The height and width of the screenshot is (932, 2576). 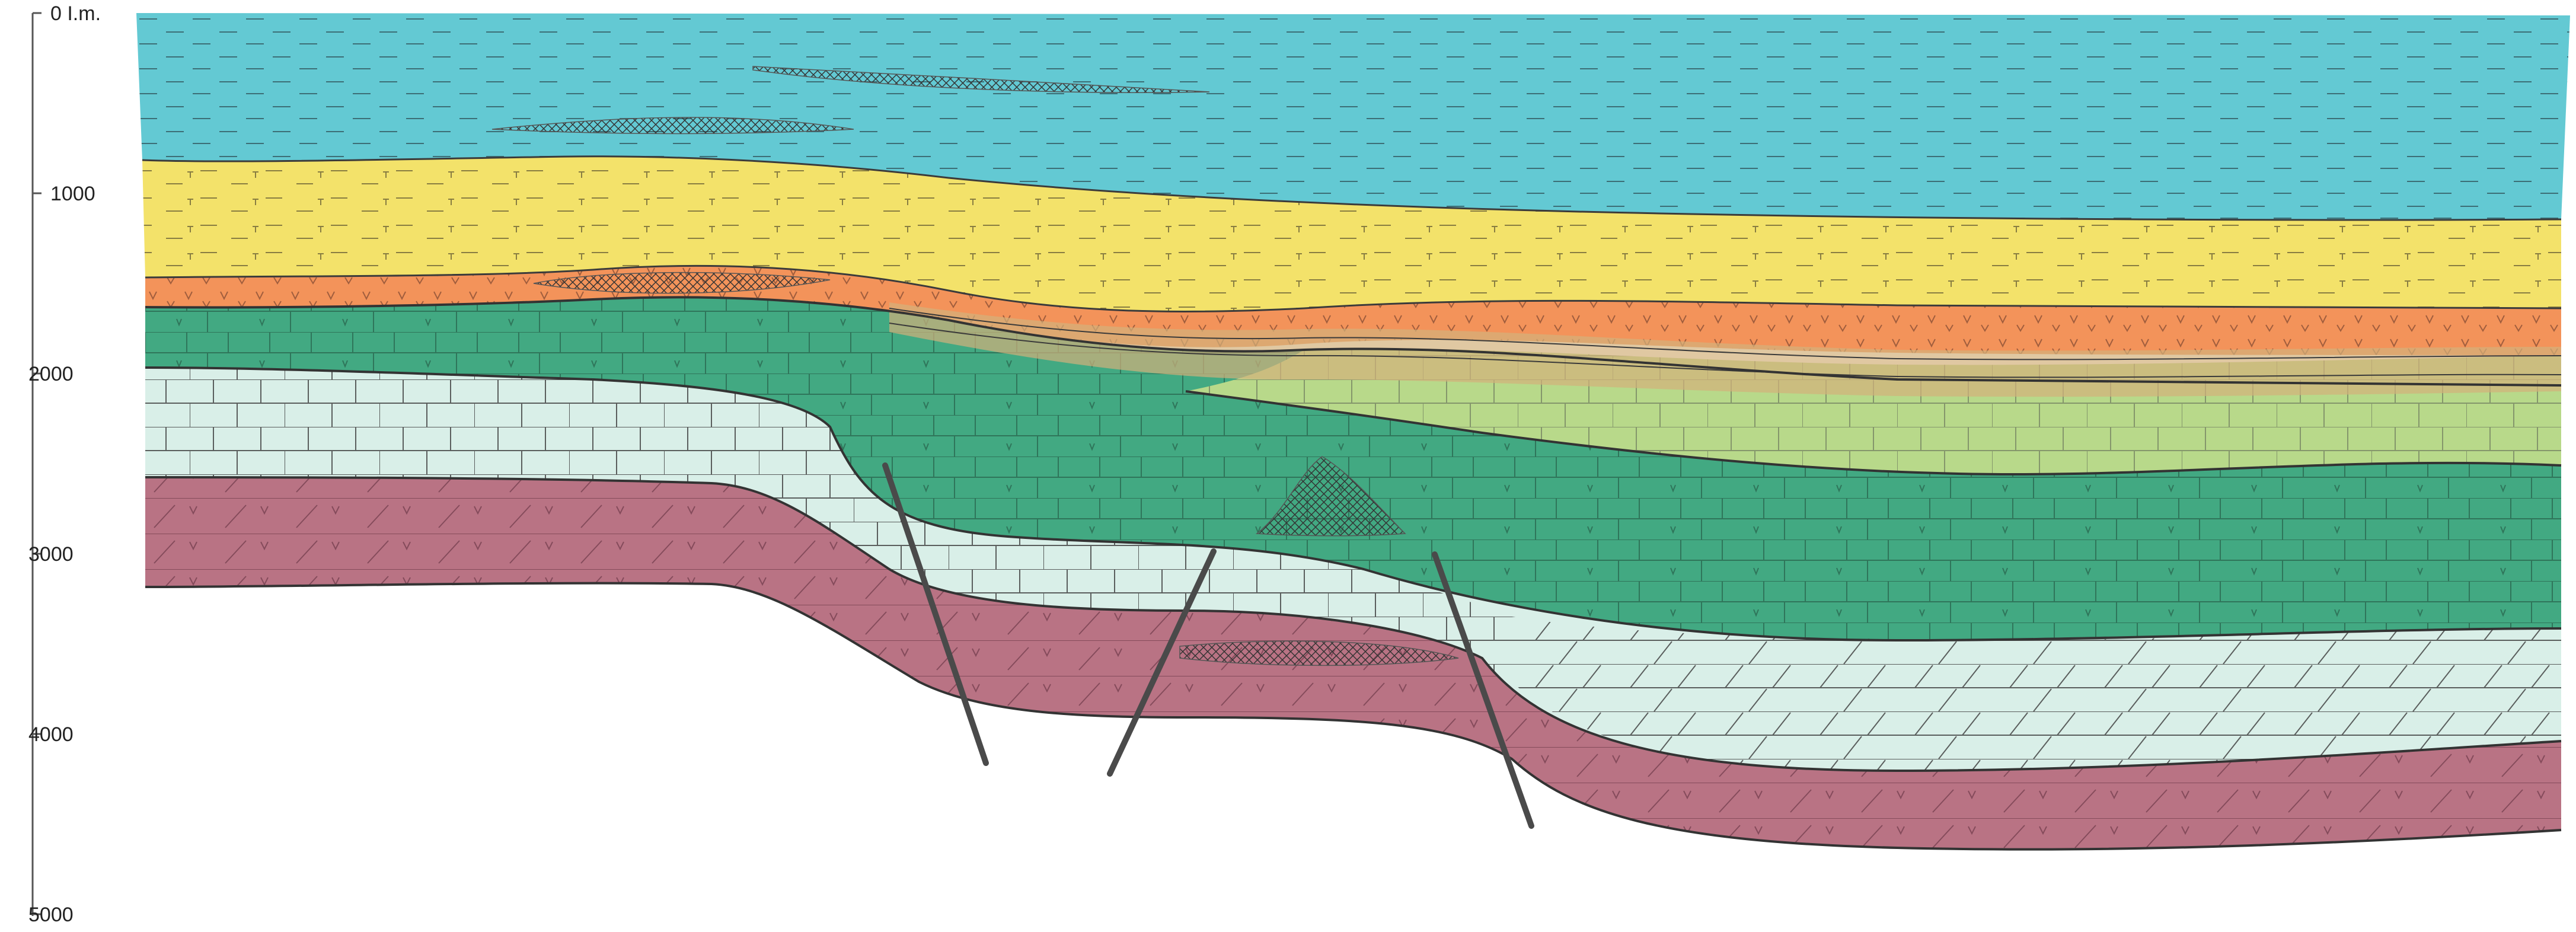 I want to click on orange-unconformity-band, so click(x=1353, y=310).